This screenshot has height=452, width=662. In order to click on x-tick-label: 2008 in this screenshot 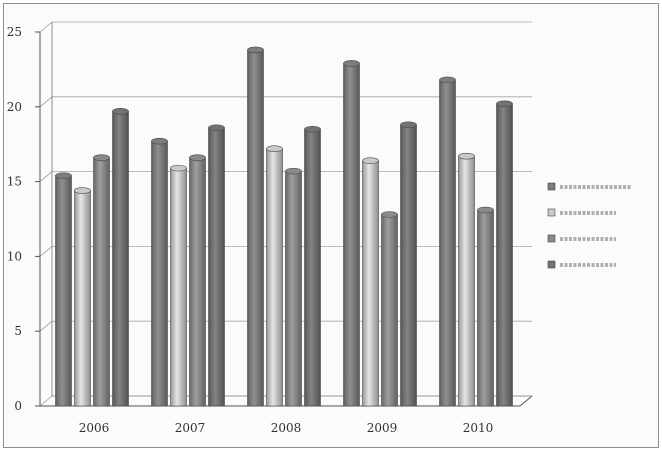, I will do `click(286, 428)`.